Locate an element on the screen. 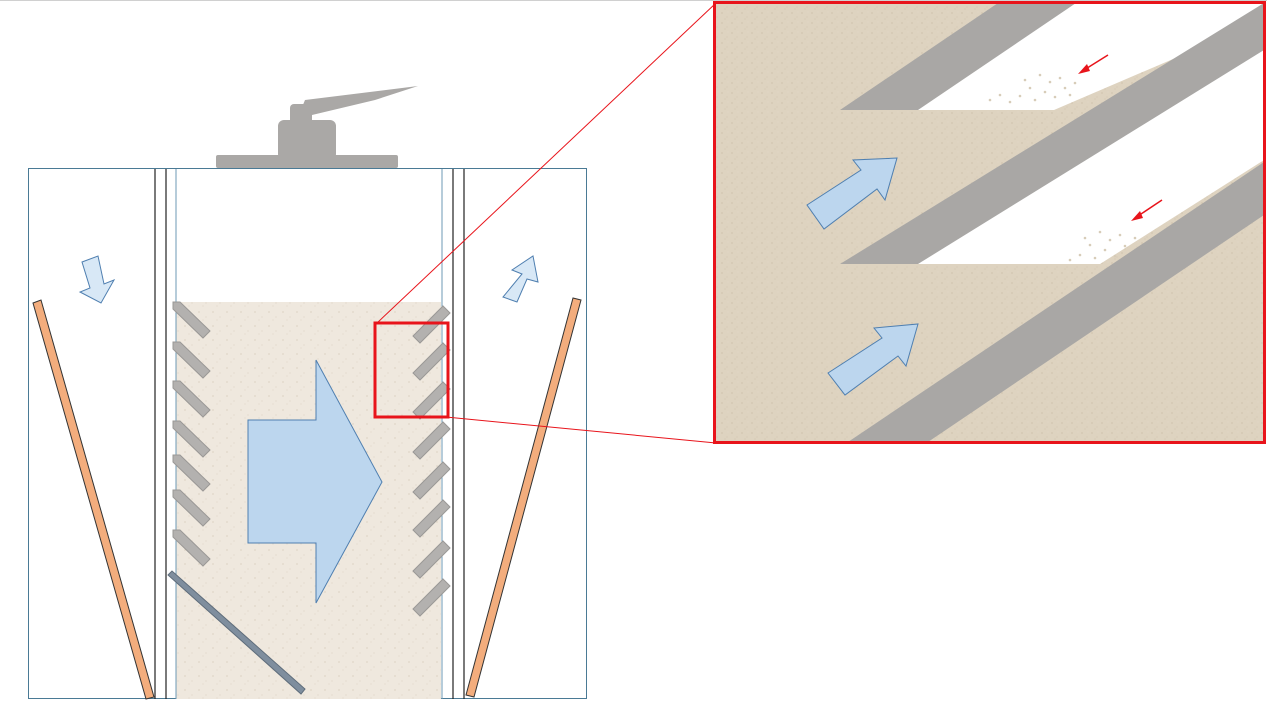  right-chamber-wall is located at coordinates (458, 434).